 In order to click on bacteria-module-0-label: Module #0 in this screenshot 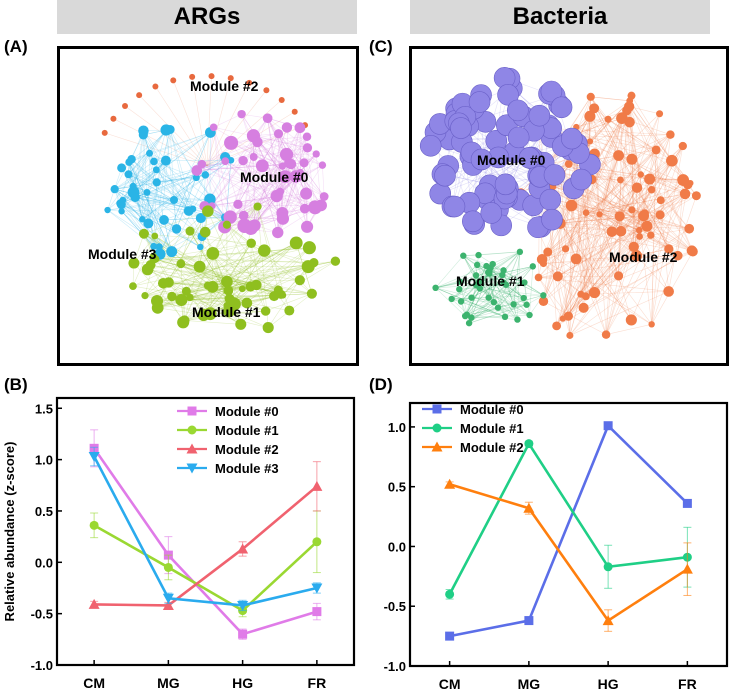, I will do `click(511, 160)`.